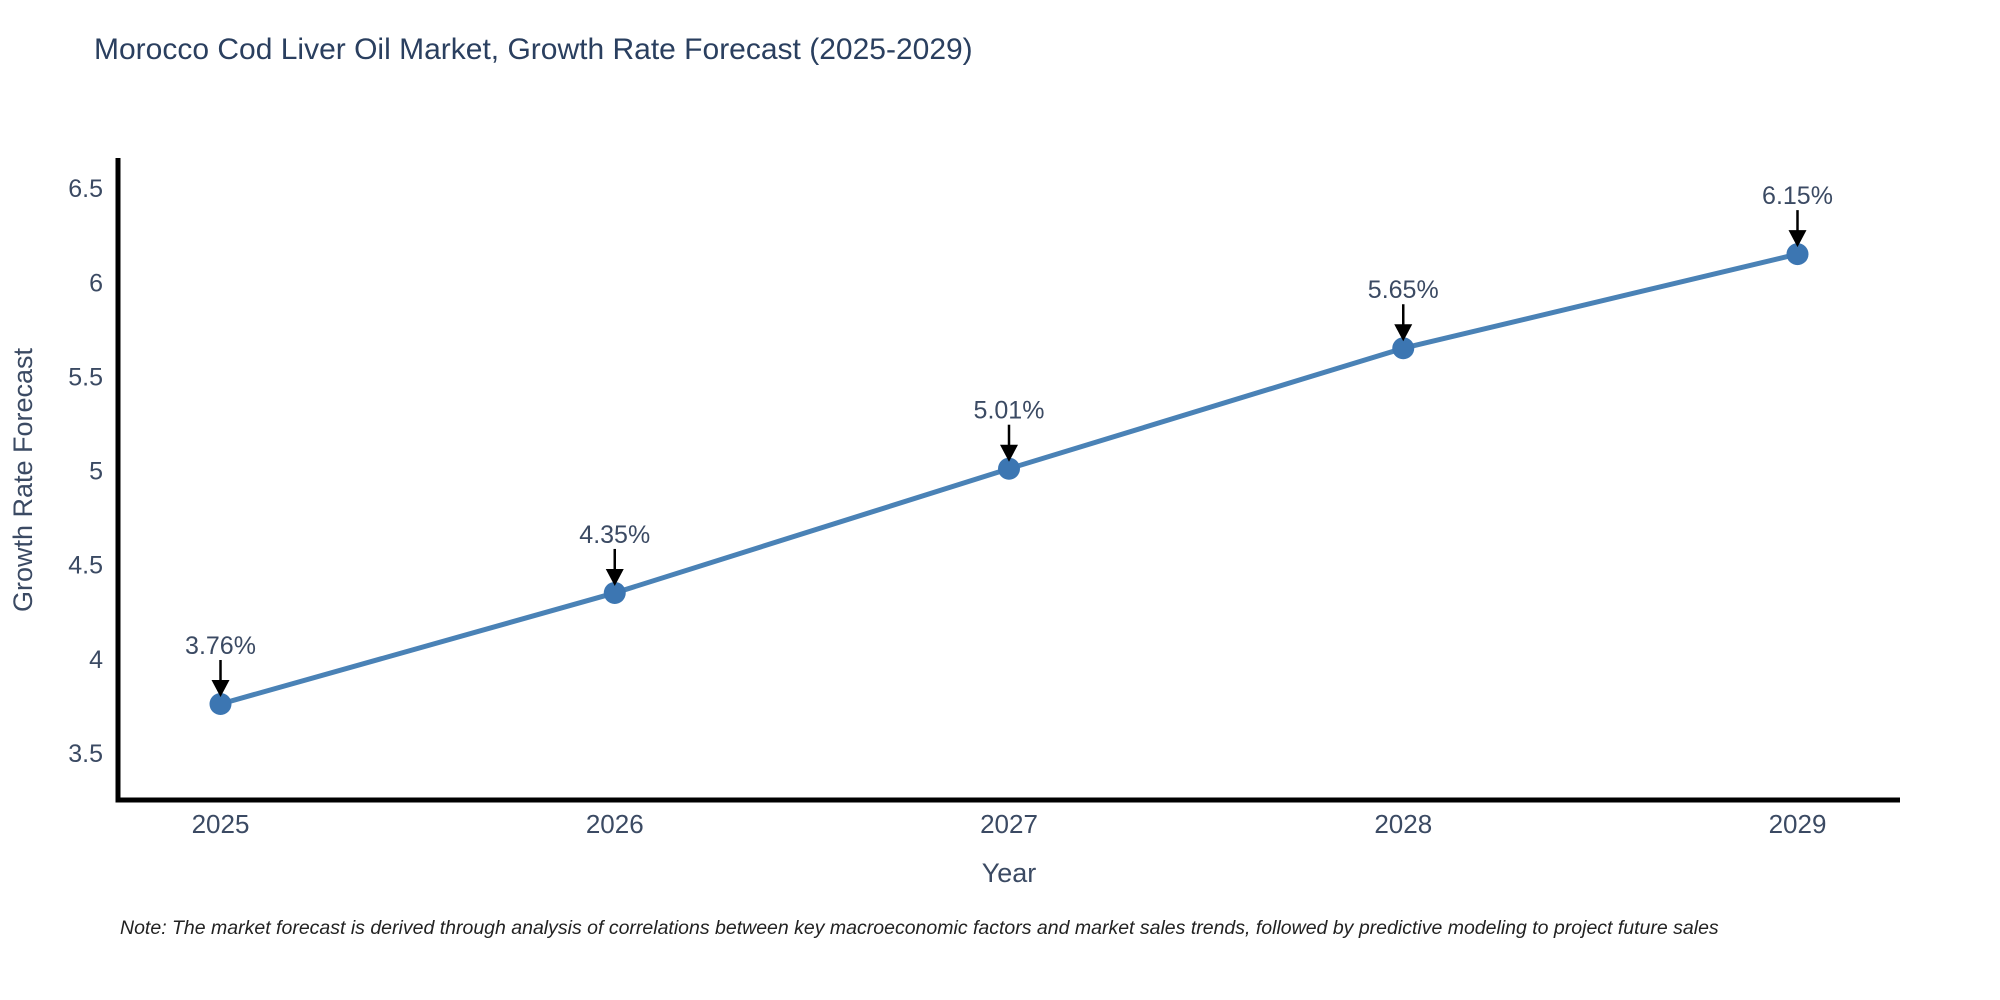 The image size is (2000, 1000). I want to click on y-tick-label: 3.5, so click(85, 754).